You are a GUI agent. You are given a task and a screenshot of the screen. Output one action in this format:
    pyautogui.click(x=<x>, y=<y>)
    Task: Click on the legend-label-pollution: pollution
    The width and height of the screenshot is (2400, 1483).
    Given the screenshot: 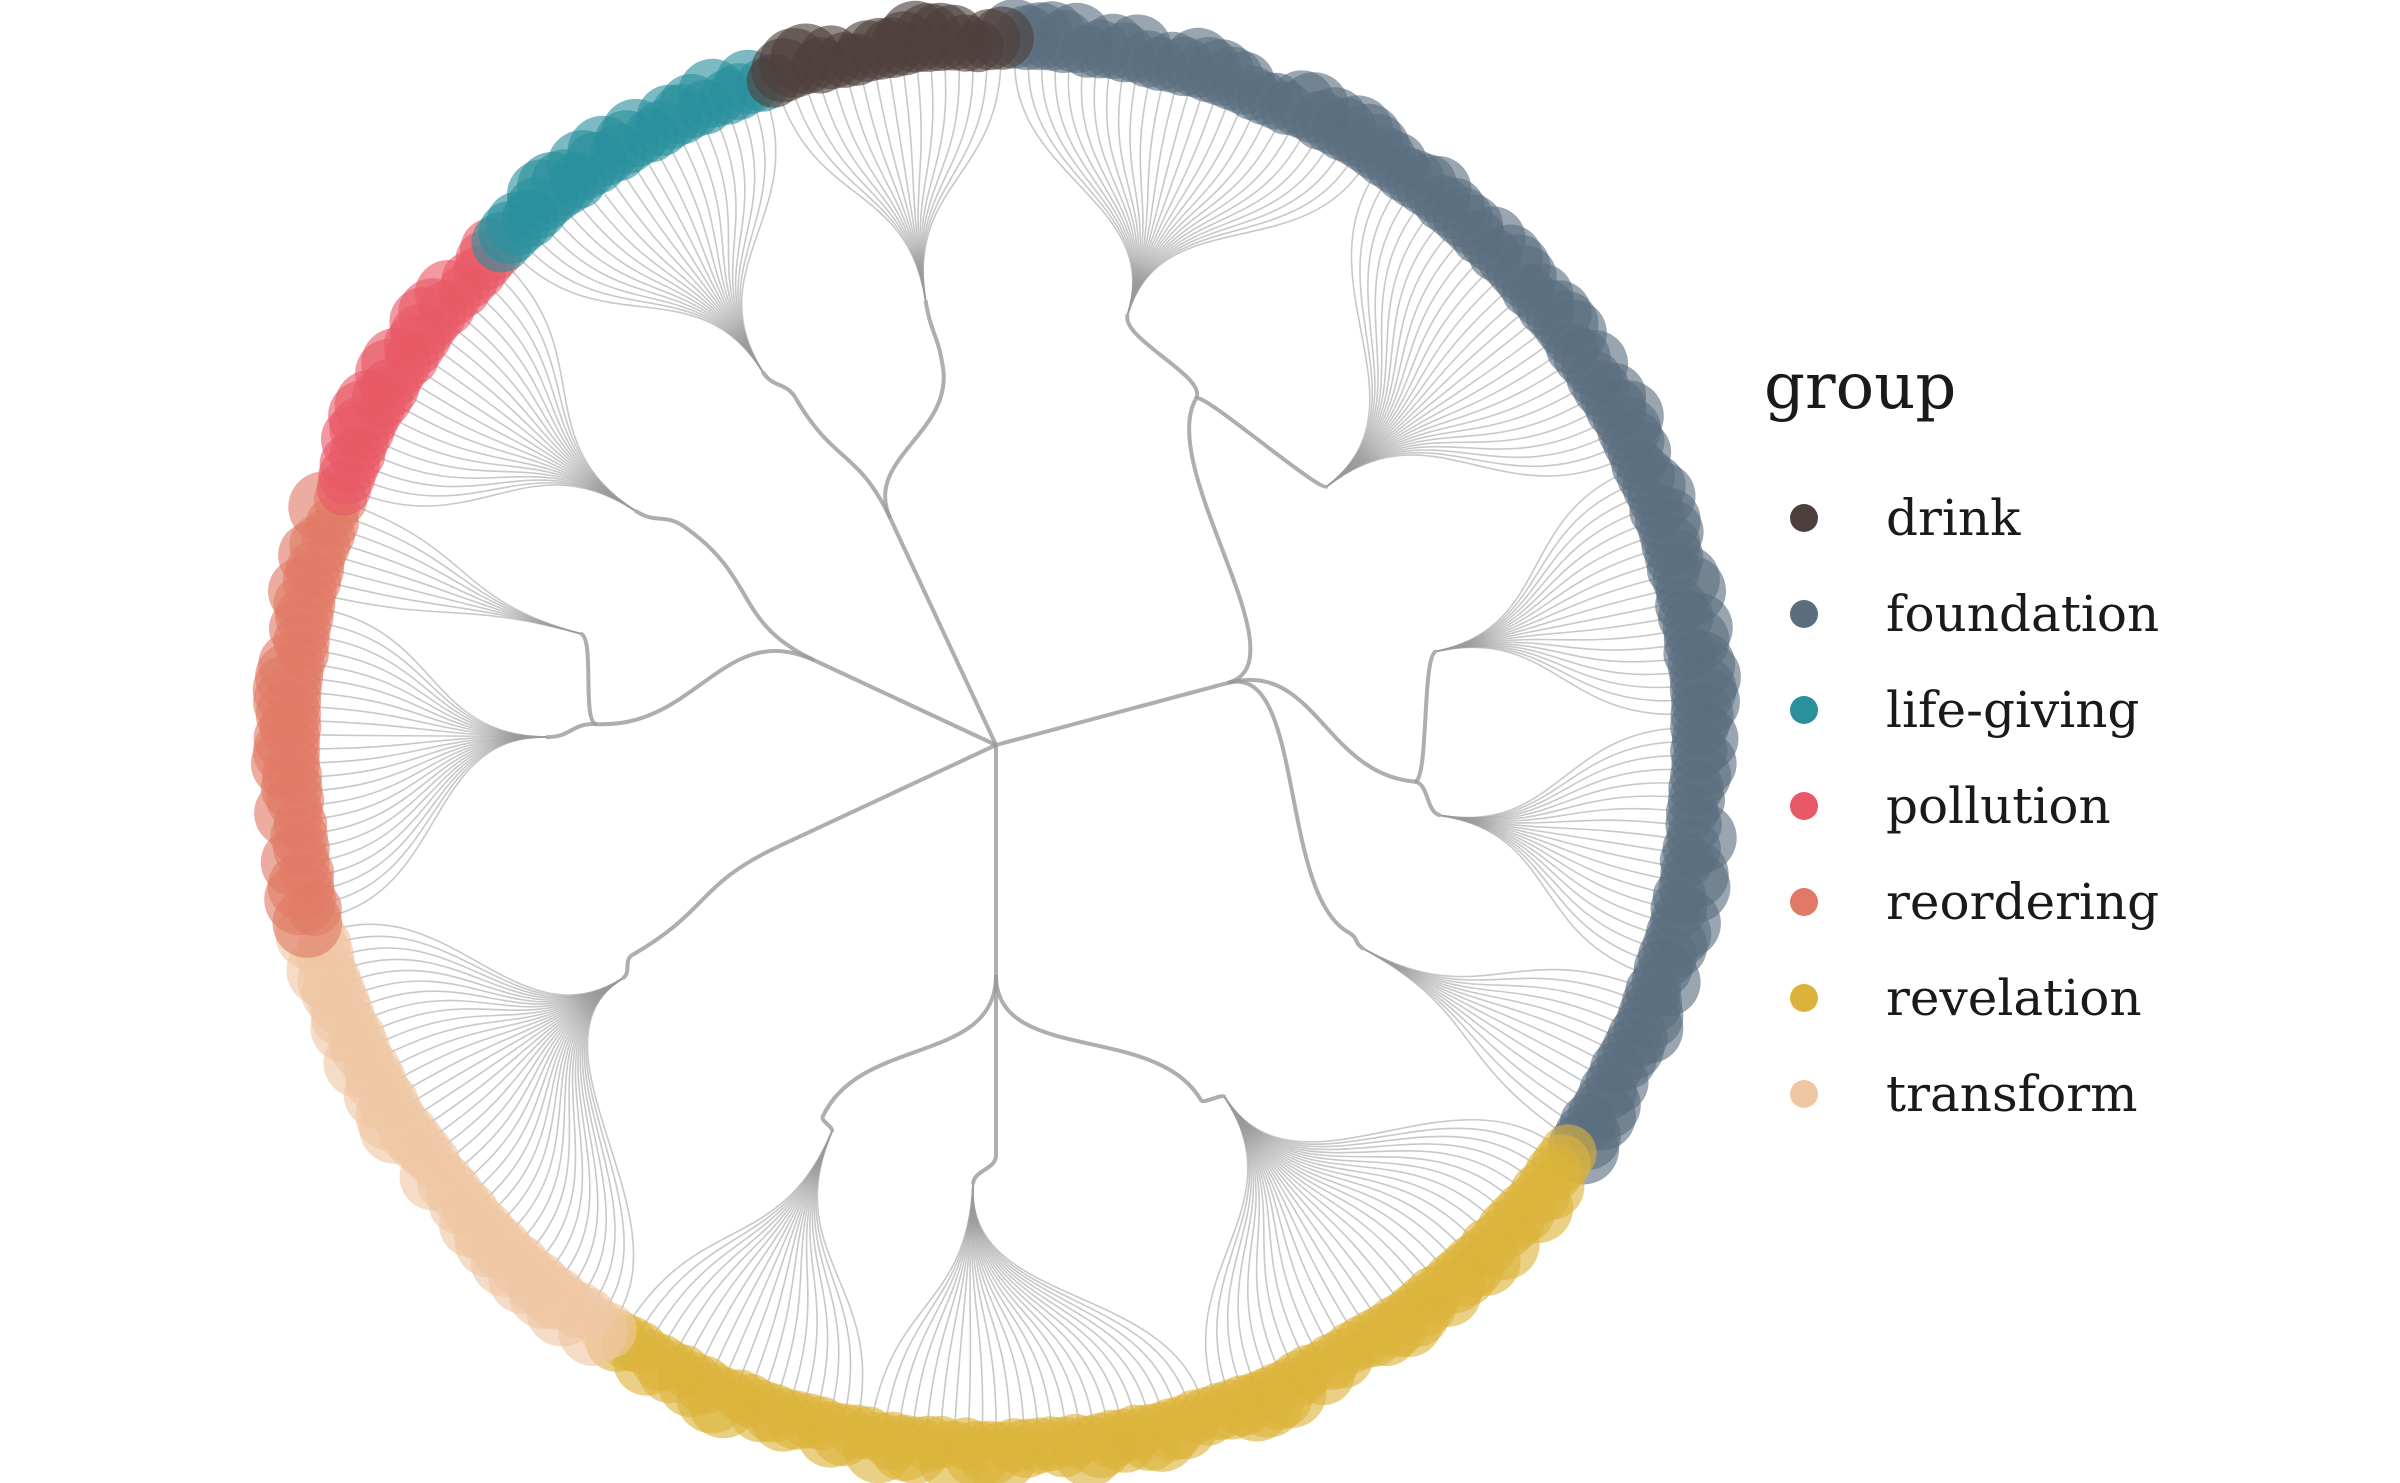 What is the action you would take?
    pyautogui.click(x=1998, y=806)
    